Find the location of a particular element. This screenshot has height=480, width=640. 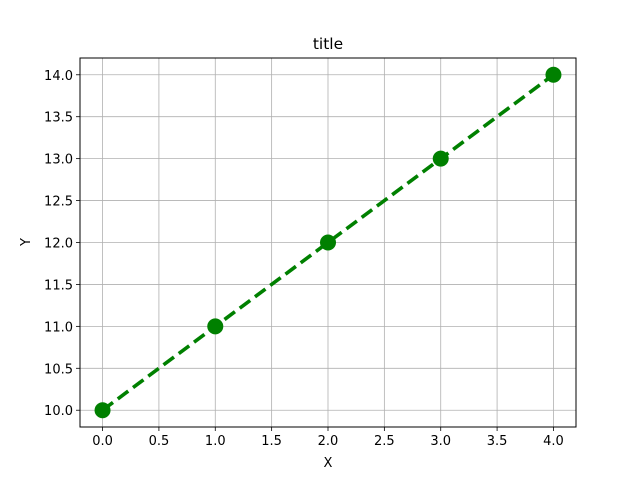

y-tick-label: 12.0 is located at coordinates (58, 244).